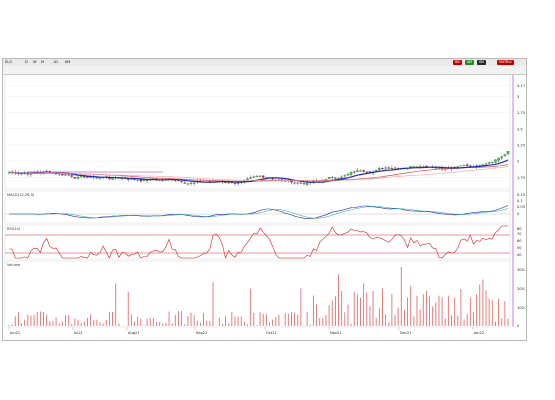  Describe the element at coordinates (14, 333) in the screenshot. I see `month-label: Jun21` at that location.